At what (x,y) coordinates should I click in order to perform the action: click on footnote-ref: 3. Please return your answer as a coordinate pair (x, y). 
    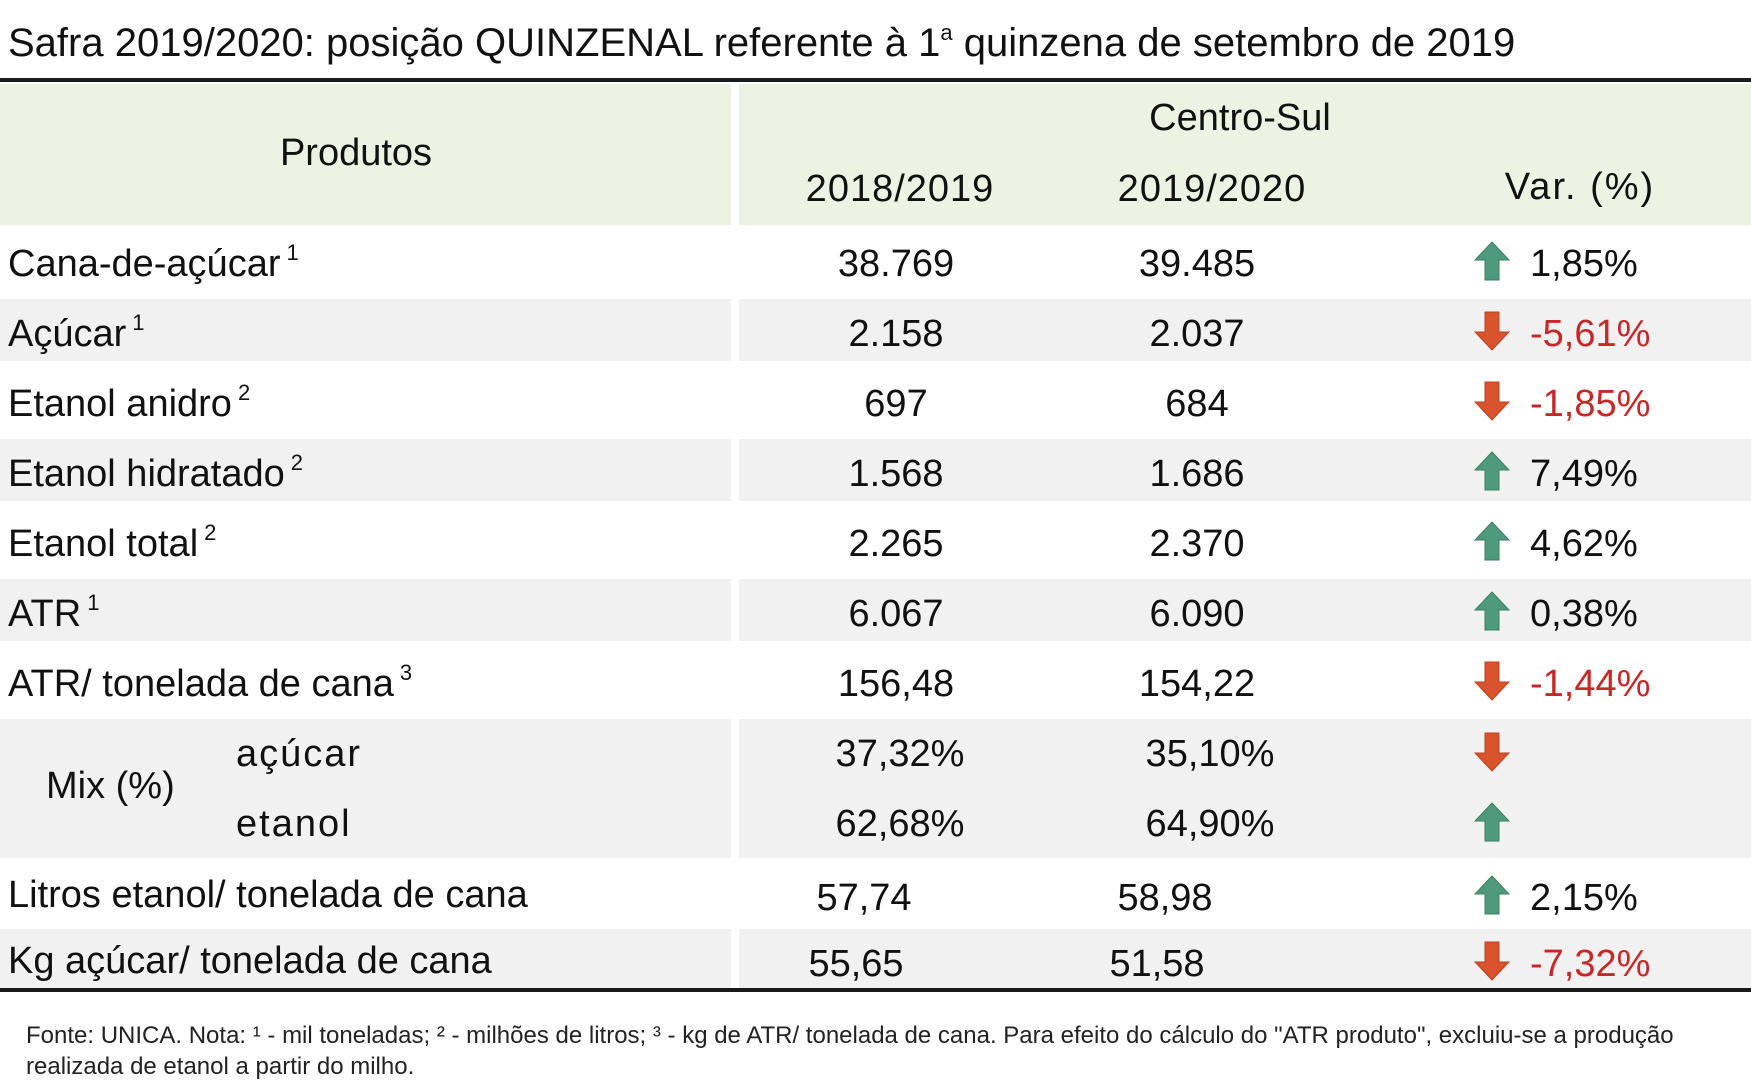
    Looking at the image, I should click on (406, 672).